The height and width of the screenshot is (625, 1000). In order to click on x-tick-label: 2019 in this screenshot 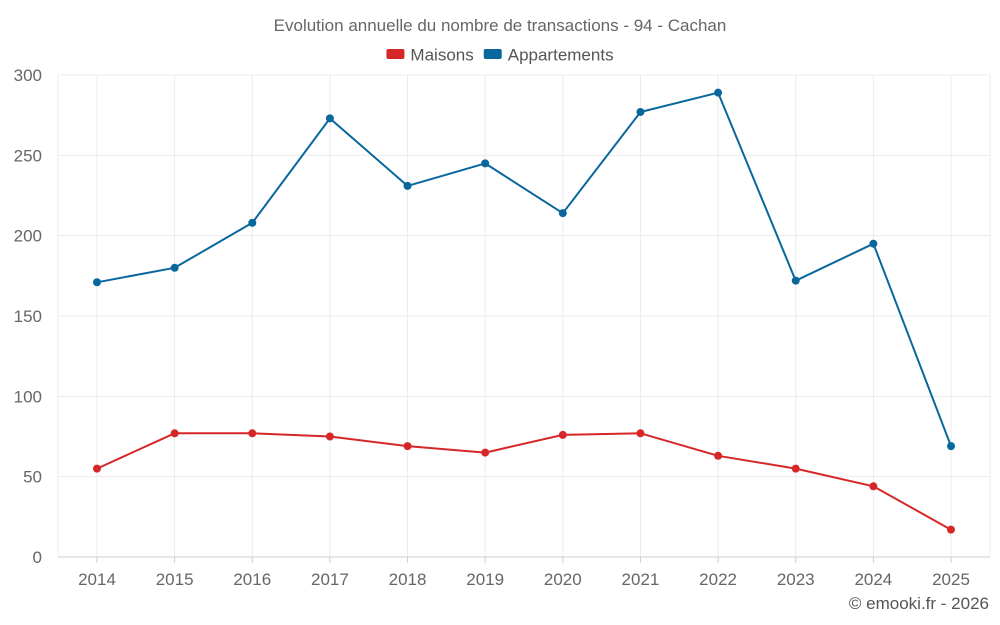, I will do `click(485, 579)`.